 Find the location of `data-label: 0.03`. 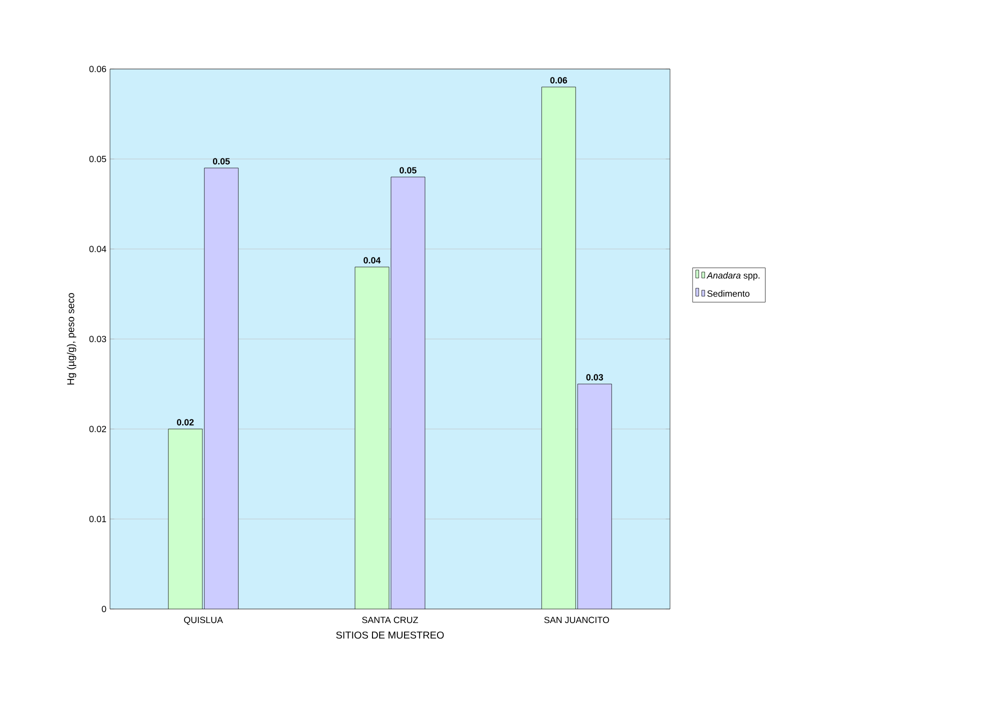

data-label: 0.03 is located at coordinates (595, 377).